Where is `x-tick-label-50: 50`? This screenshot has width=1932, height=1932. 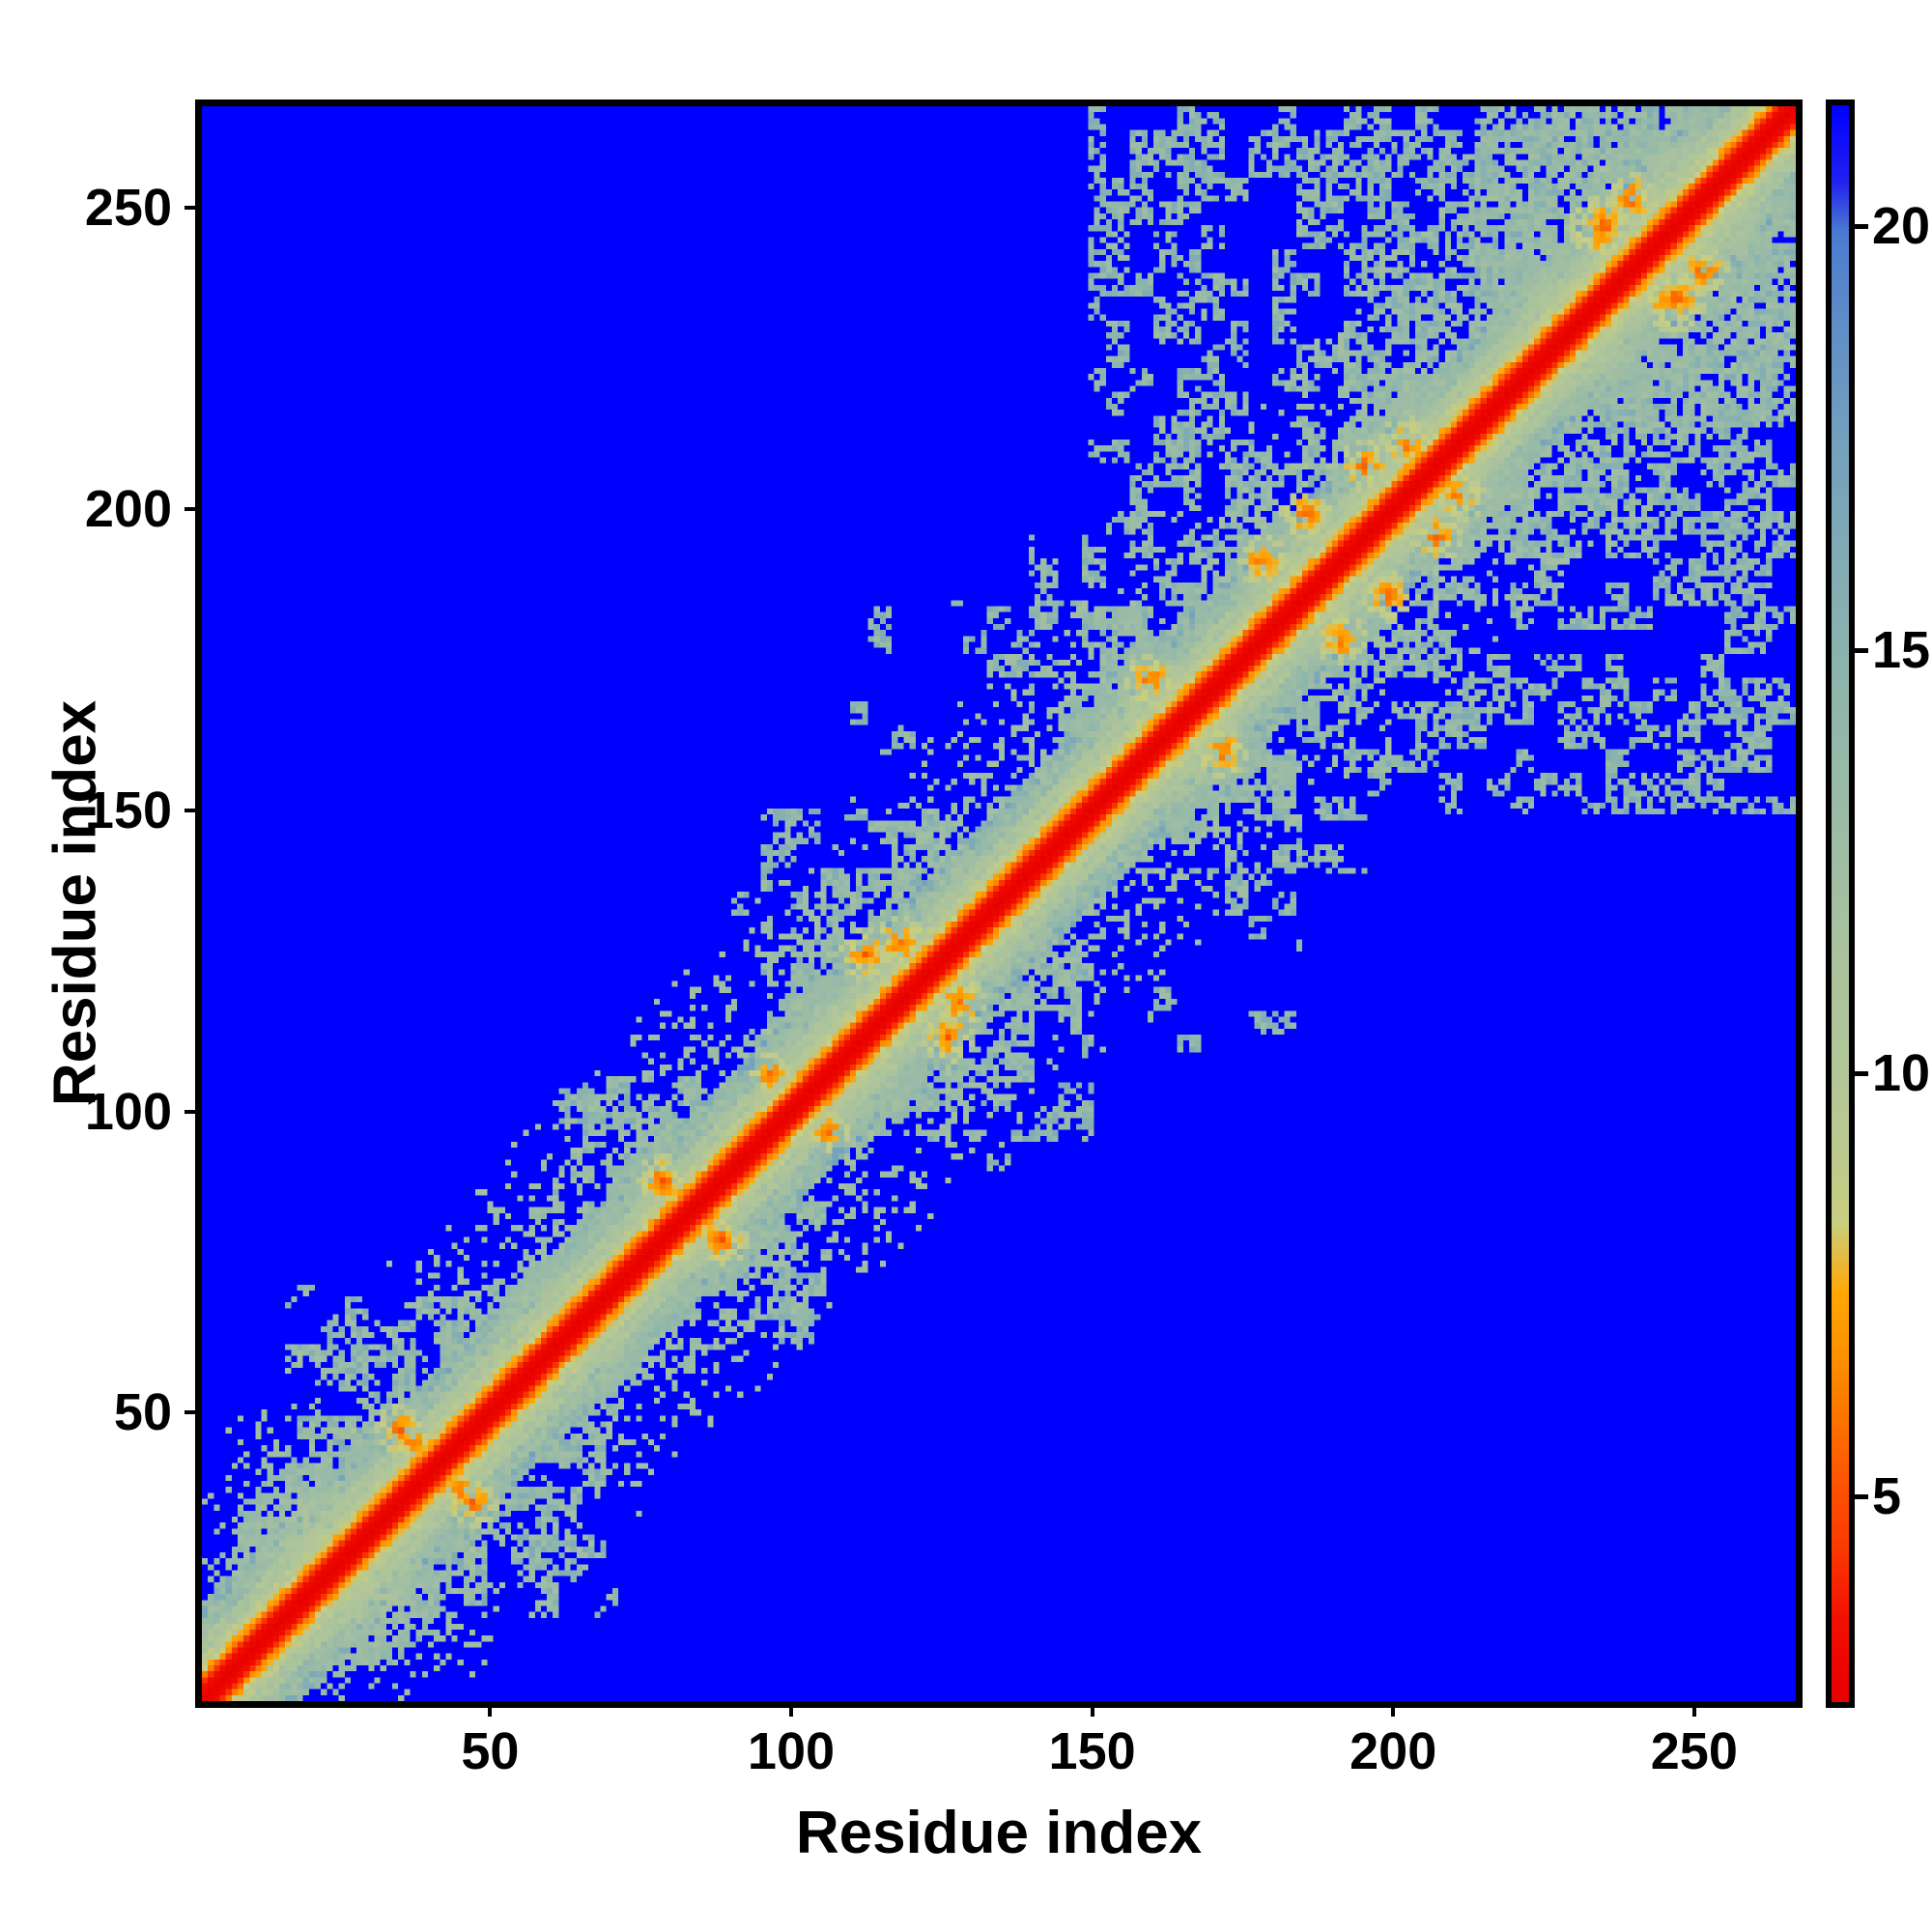 x-tick-label-50: 50 is located at coordinates (490, 1751).